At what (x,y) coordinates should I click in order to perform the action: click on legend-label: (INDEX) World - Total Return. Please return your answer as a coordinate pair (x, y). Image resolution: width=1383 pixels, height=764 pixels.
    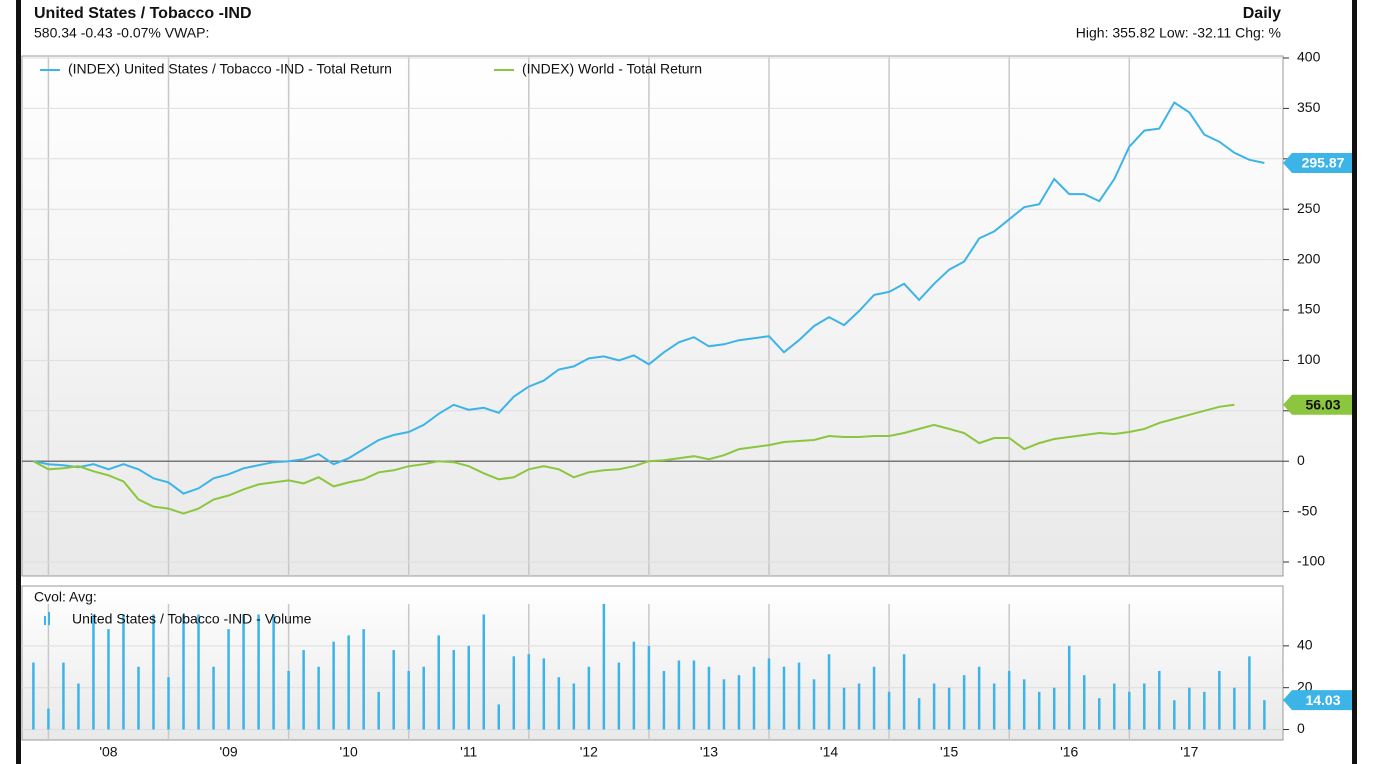
    Looking at the image, I should click on (612, 69).